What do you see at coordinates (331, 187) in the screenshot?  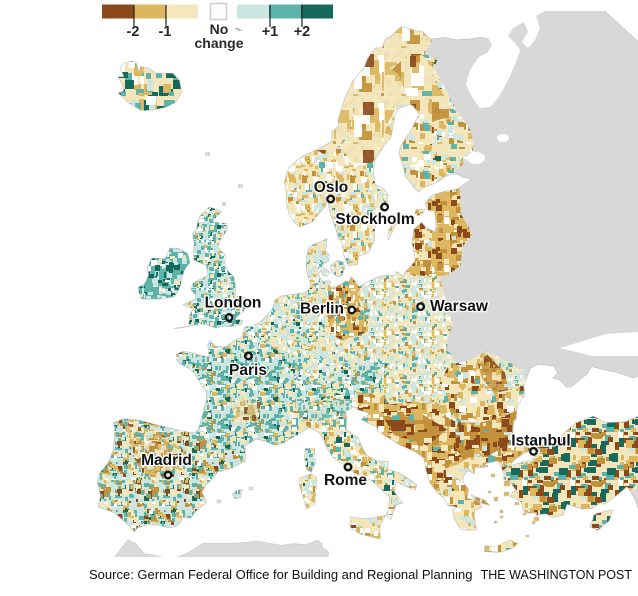 I see `svg-text: Oslo` at bounding box center [331, 187].